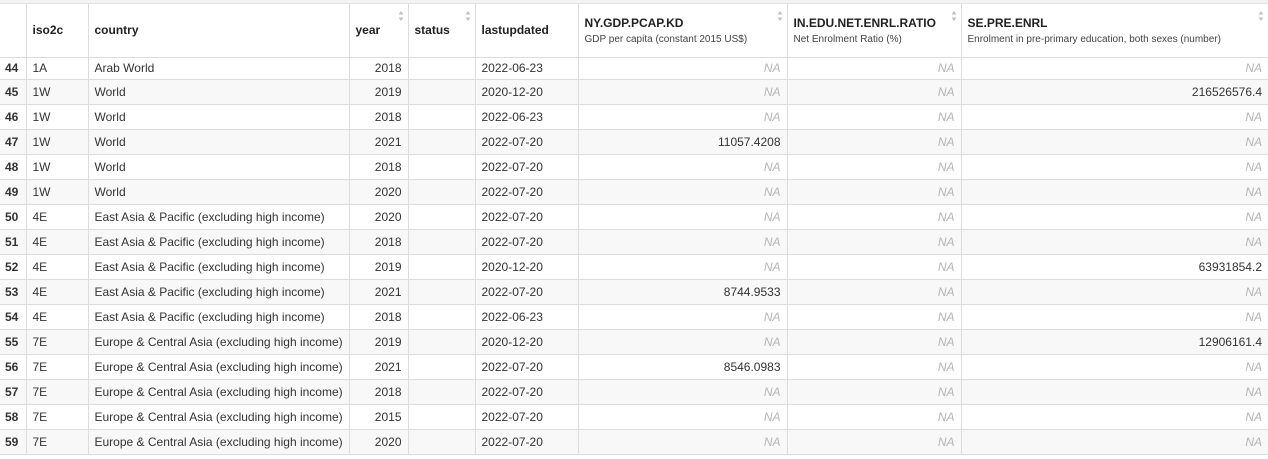  What do you see at coordinates (515, 30) in the screenshot?
I see `column-name: lastupdated` at bounding box center [515, 30].